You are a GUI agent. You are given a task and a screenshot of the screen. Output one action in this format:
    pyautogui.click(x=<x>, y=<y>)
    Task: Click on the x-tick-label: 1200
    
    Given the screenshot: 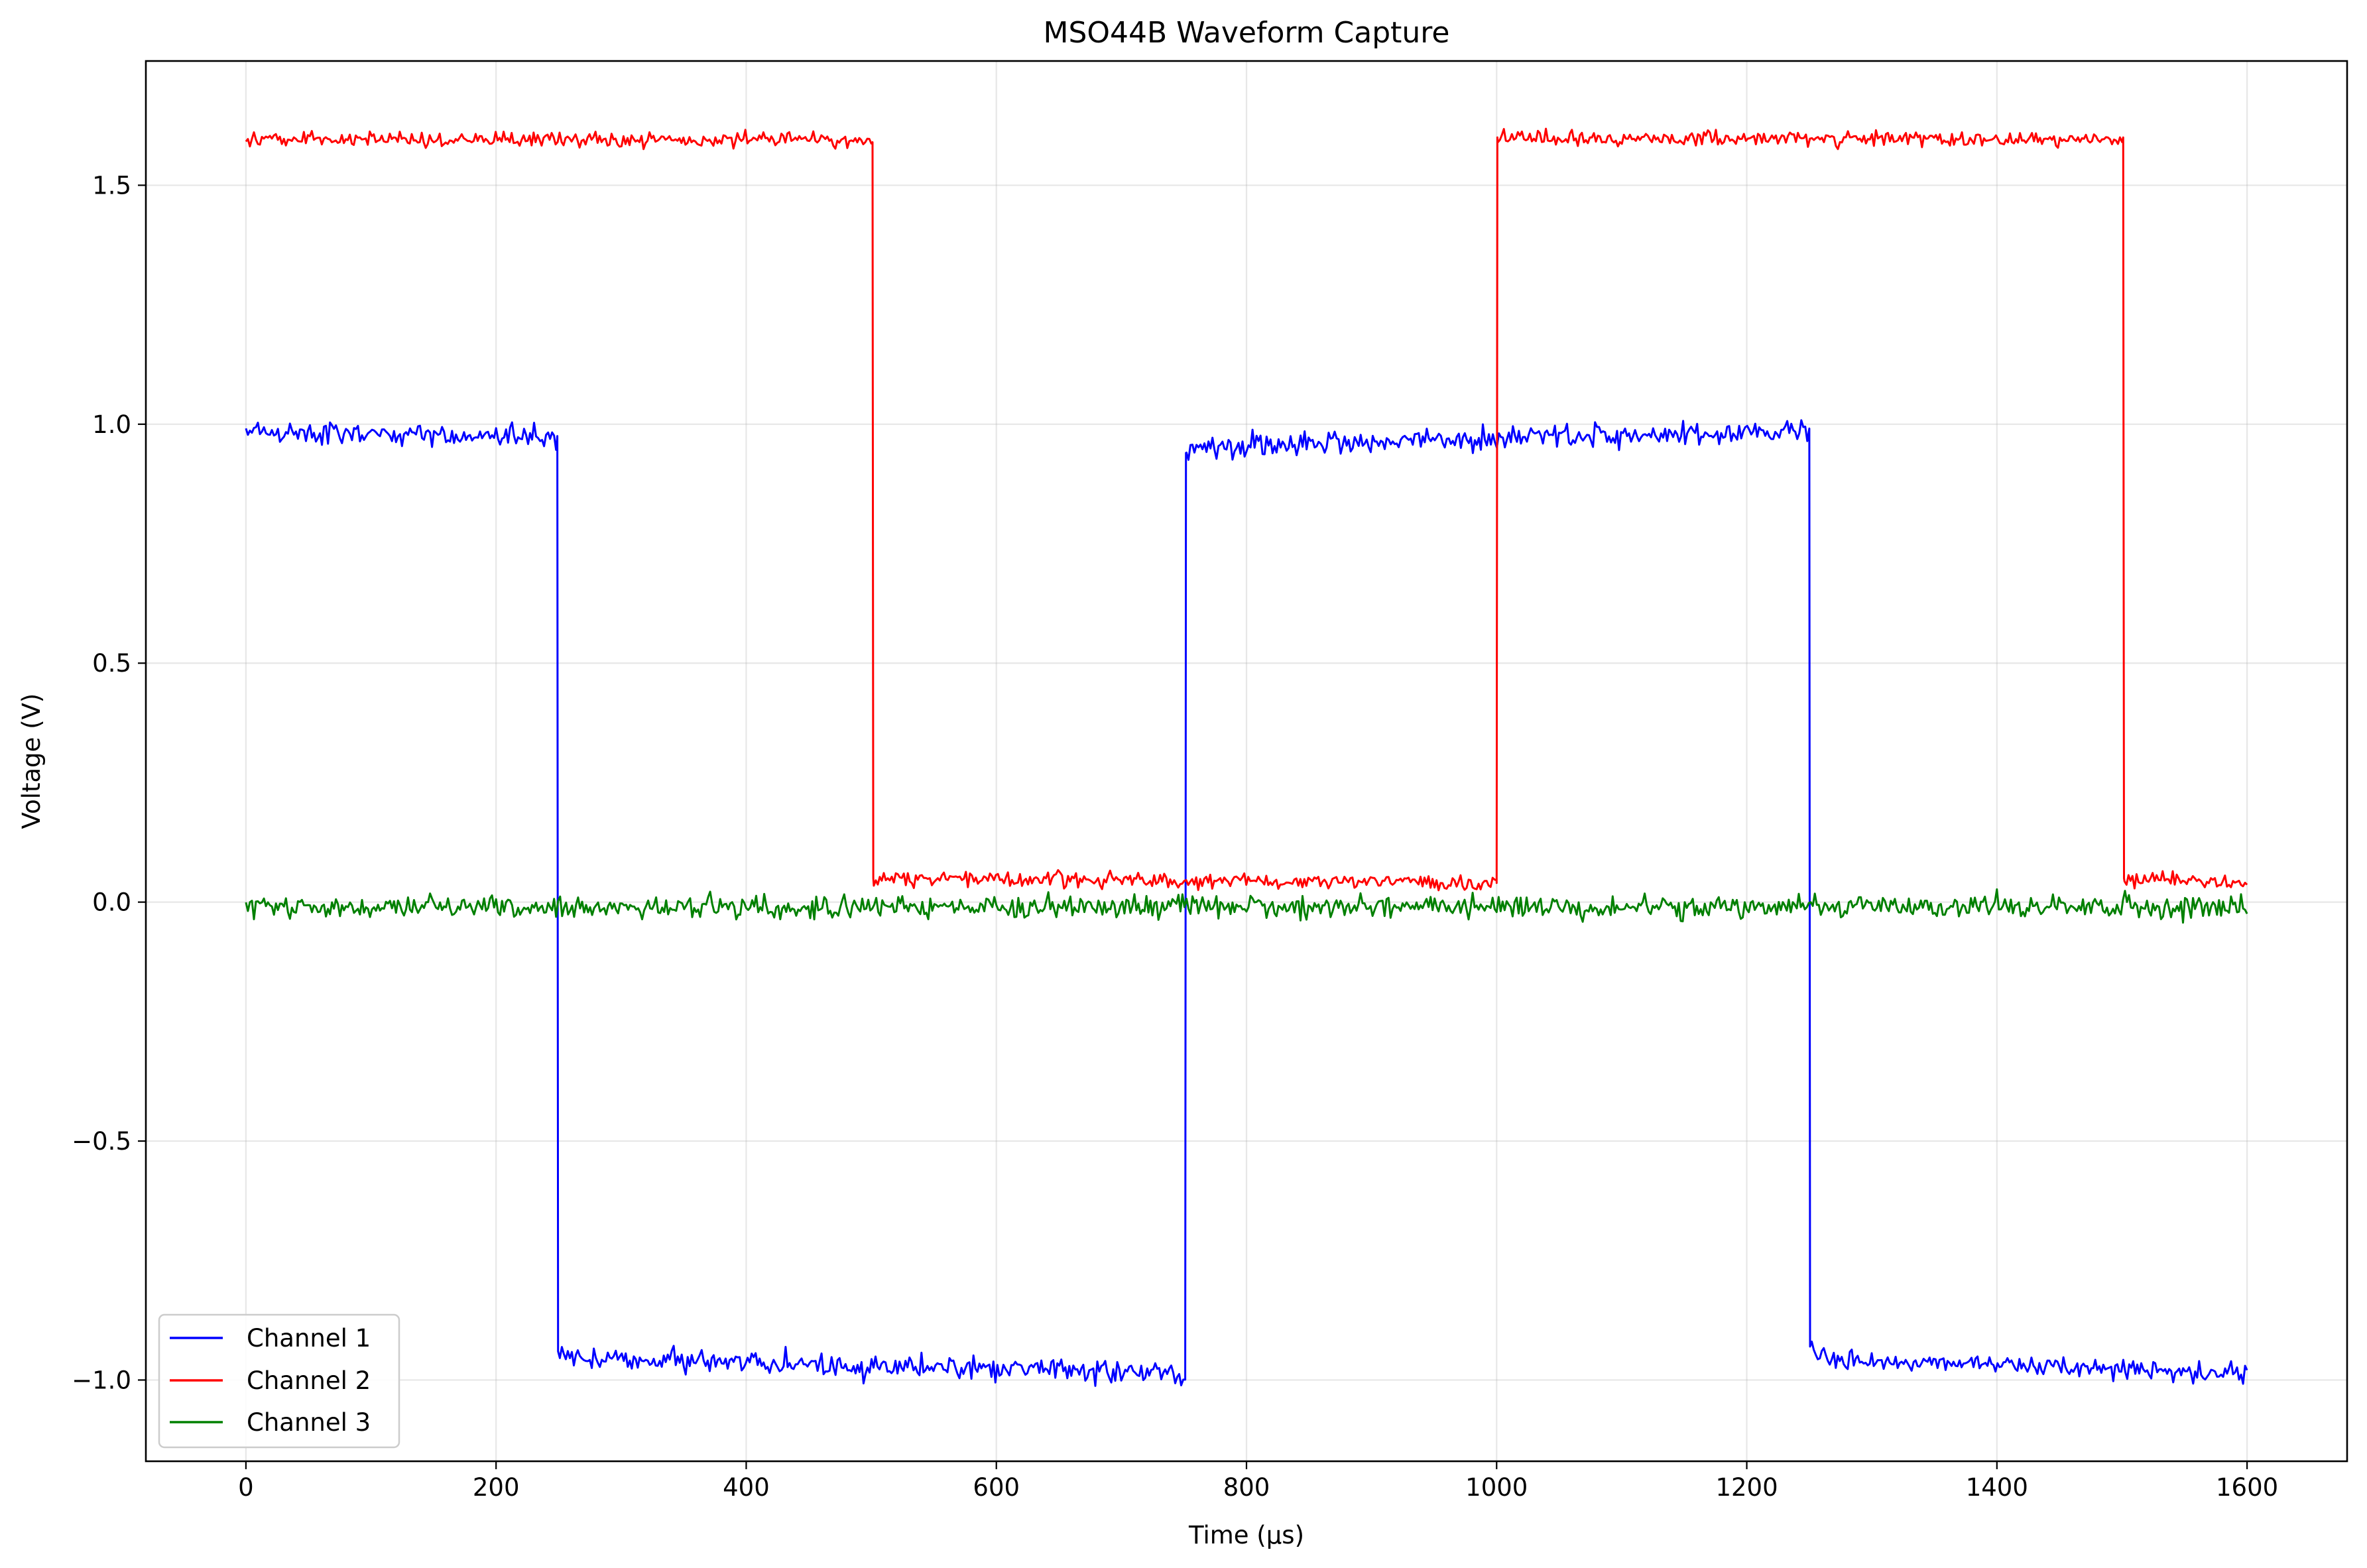 What is the action you would take?
    pyautogui.click(x=1746, y=1487)
    